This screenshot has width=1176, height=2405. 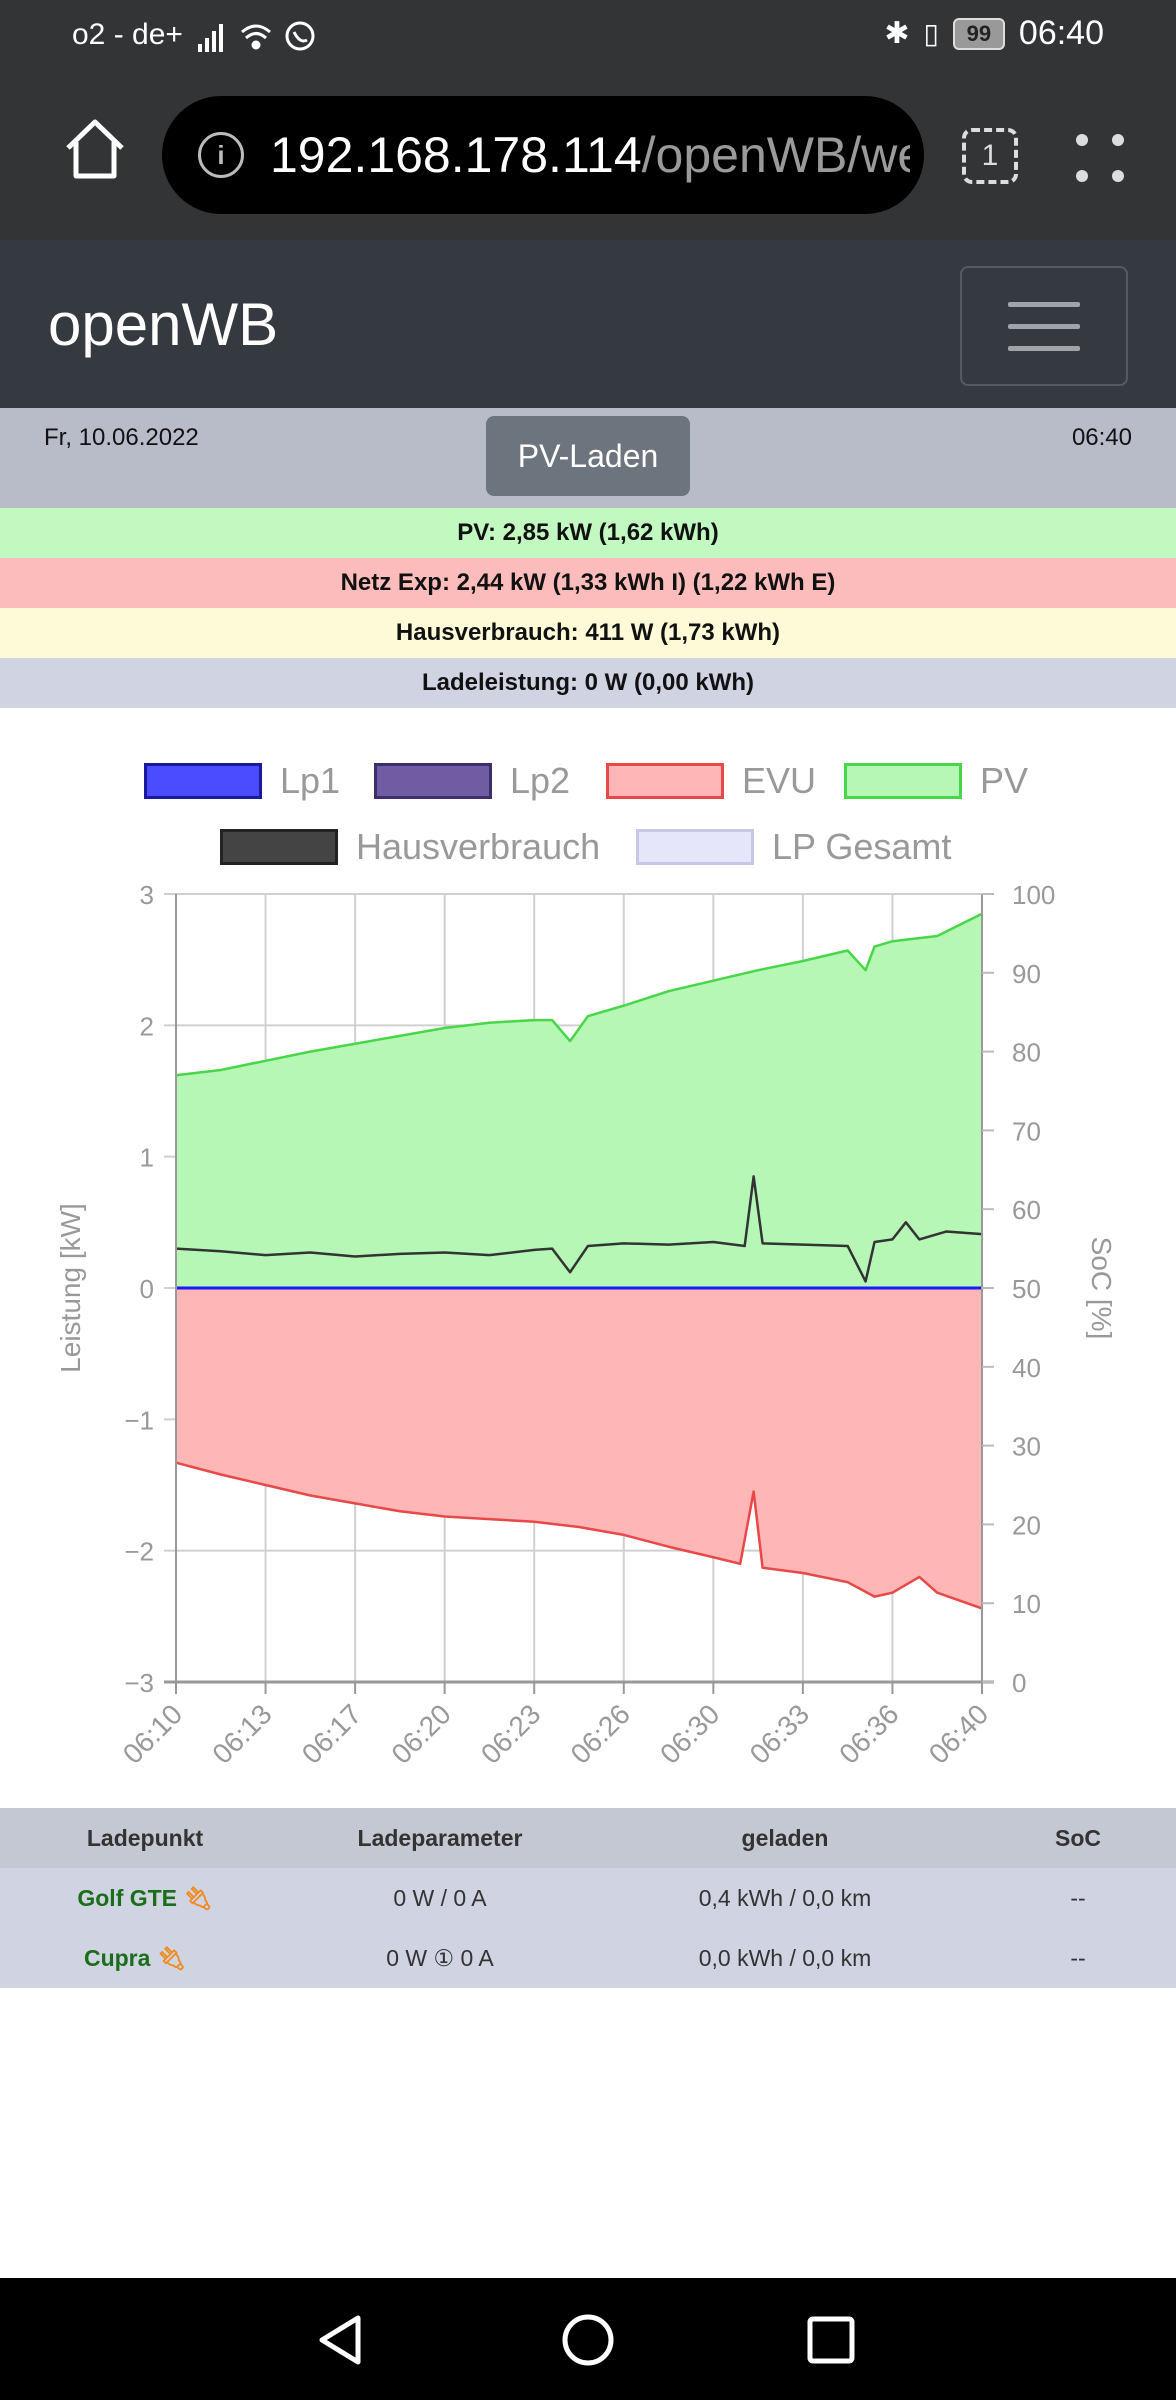 What do you see at coordinates (1033, 895) in the screenshot?
I see `y2-tick-label: 100` at bounding box center [1033, 895].